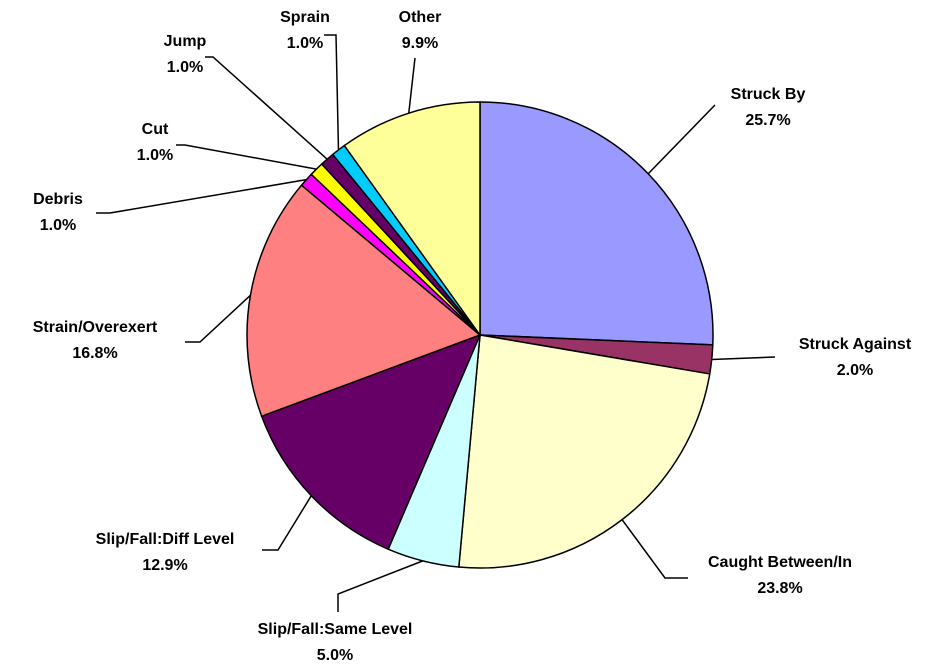 Image resolution: width=933 pixels, height=667 pixels. Describe the element at coordinates (855, 370) in the screenshot. I see `value-label: 2.0%` at that location.